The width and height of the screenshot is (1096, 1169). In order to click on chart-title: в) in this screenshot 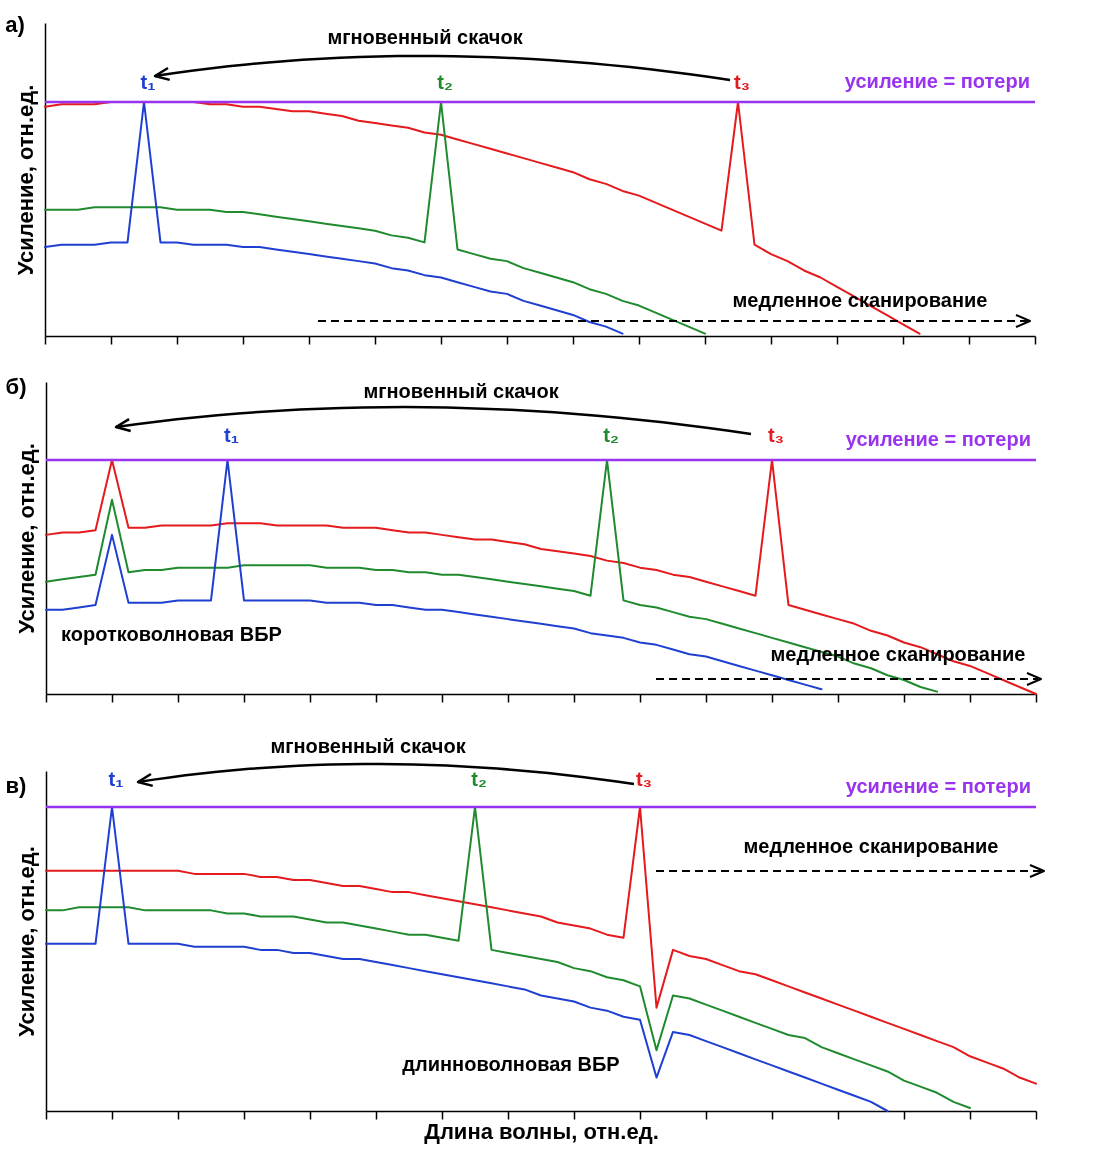, I will do `click(16, 785)`.